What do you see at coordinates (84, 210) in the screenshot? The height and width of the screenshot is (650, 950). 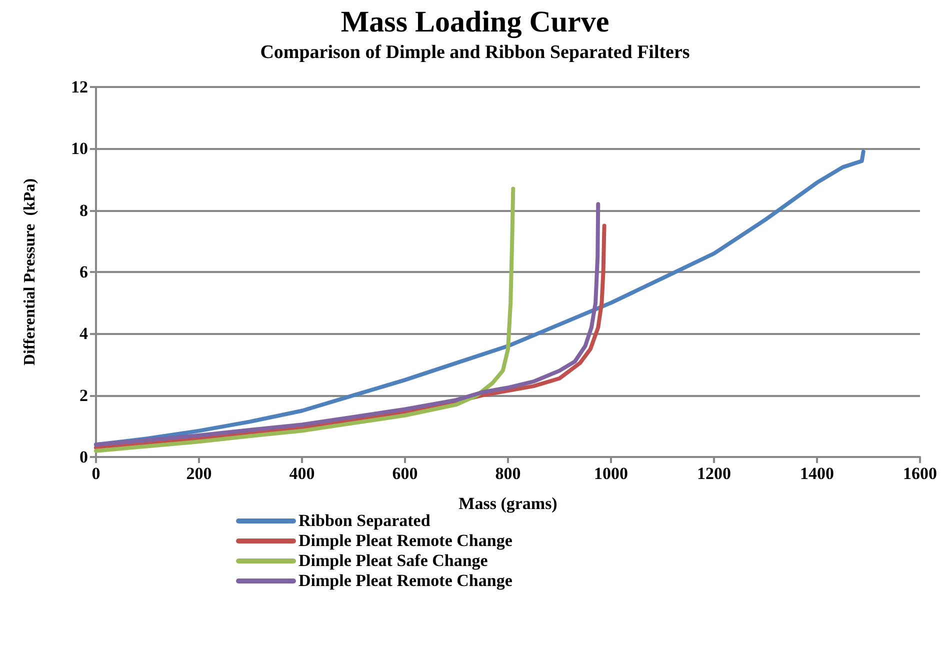 I see `y-tick-label: 8` at bounding box center [84, 210].